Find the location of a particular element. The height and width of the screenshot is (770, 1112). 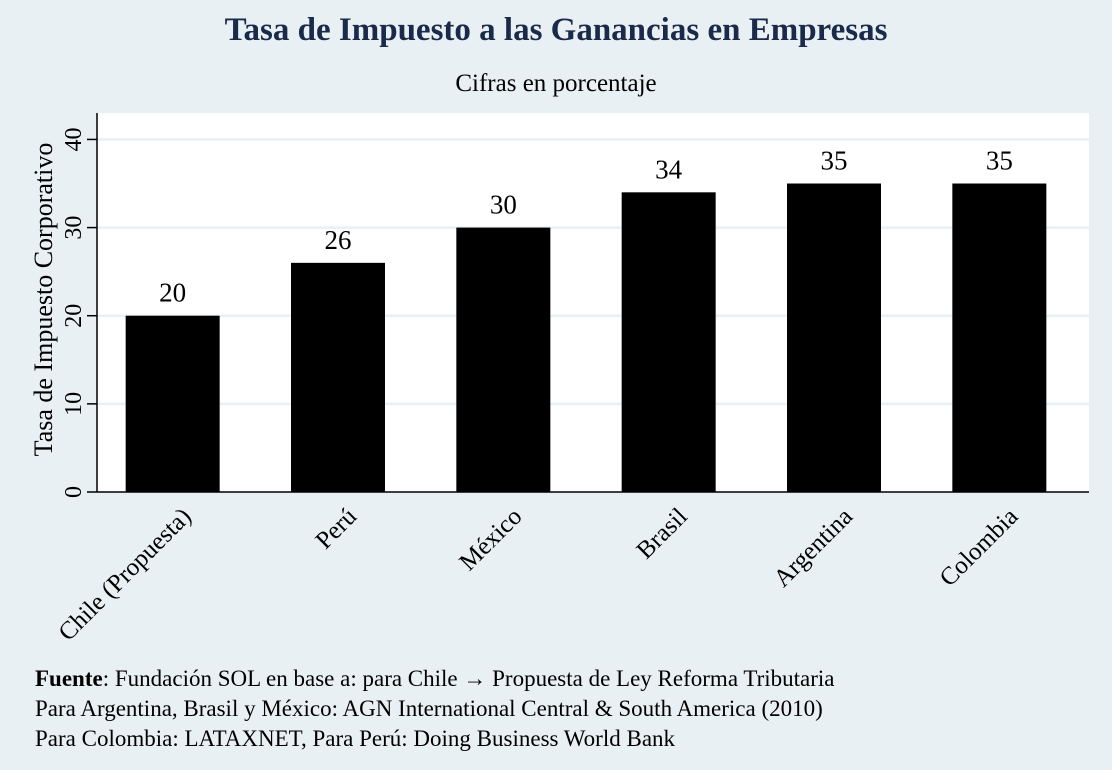

data-label: 30 is located at coordinates (503, 205).